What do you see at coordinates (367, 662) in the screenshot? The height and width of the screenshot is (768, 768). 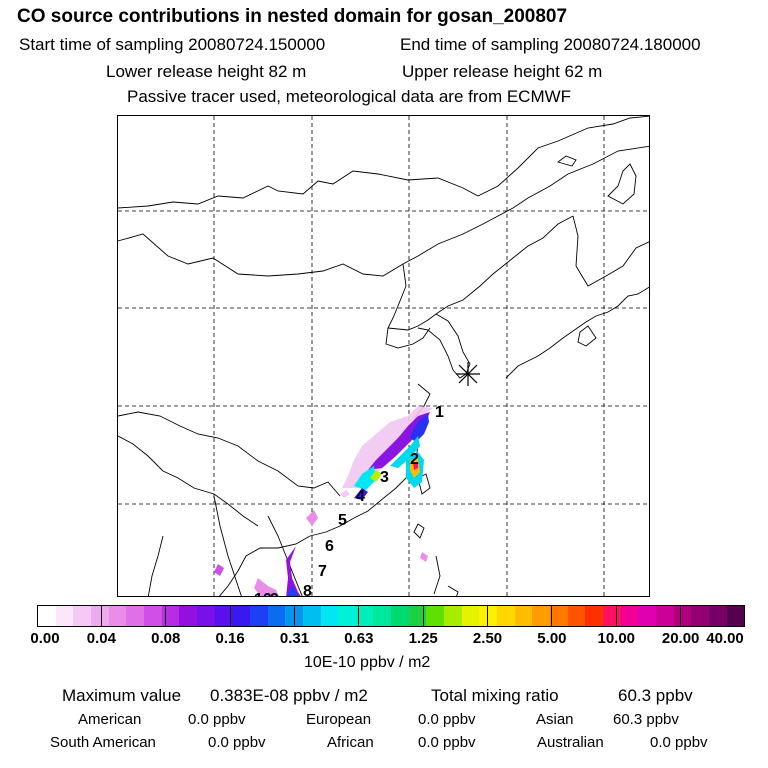 I see `color-scale-units: 10E-10 ppbv / m2` at bounding box center [367, 662].